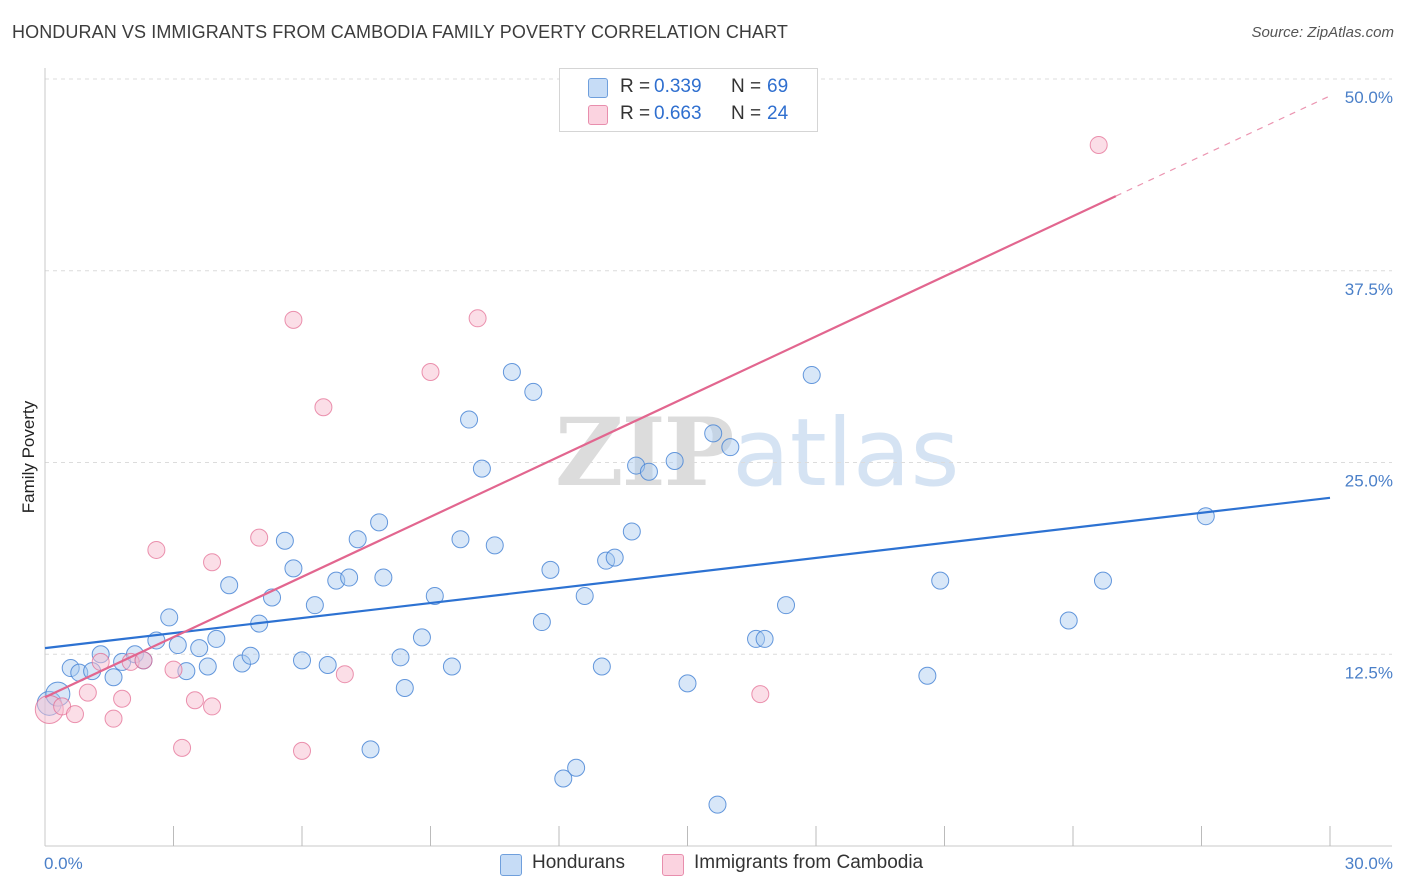 The width and height of the screenshot is (1406, 892). Describe the element at coordinates (63, 863) in the screenshot. I see `x-tick-label: 0.0%` at that location.